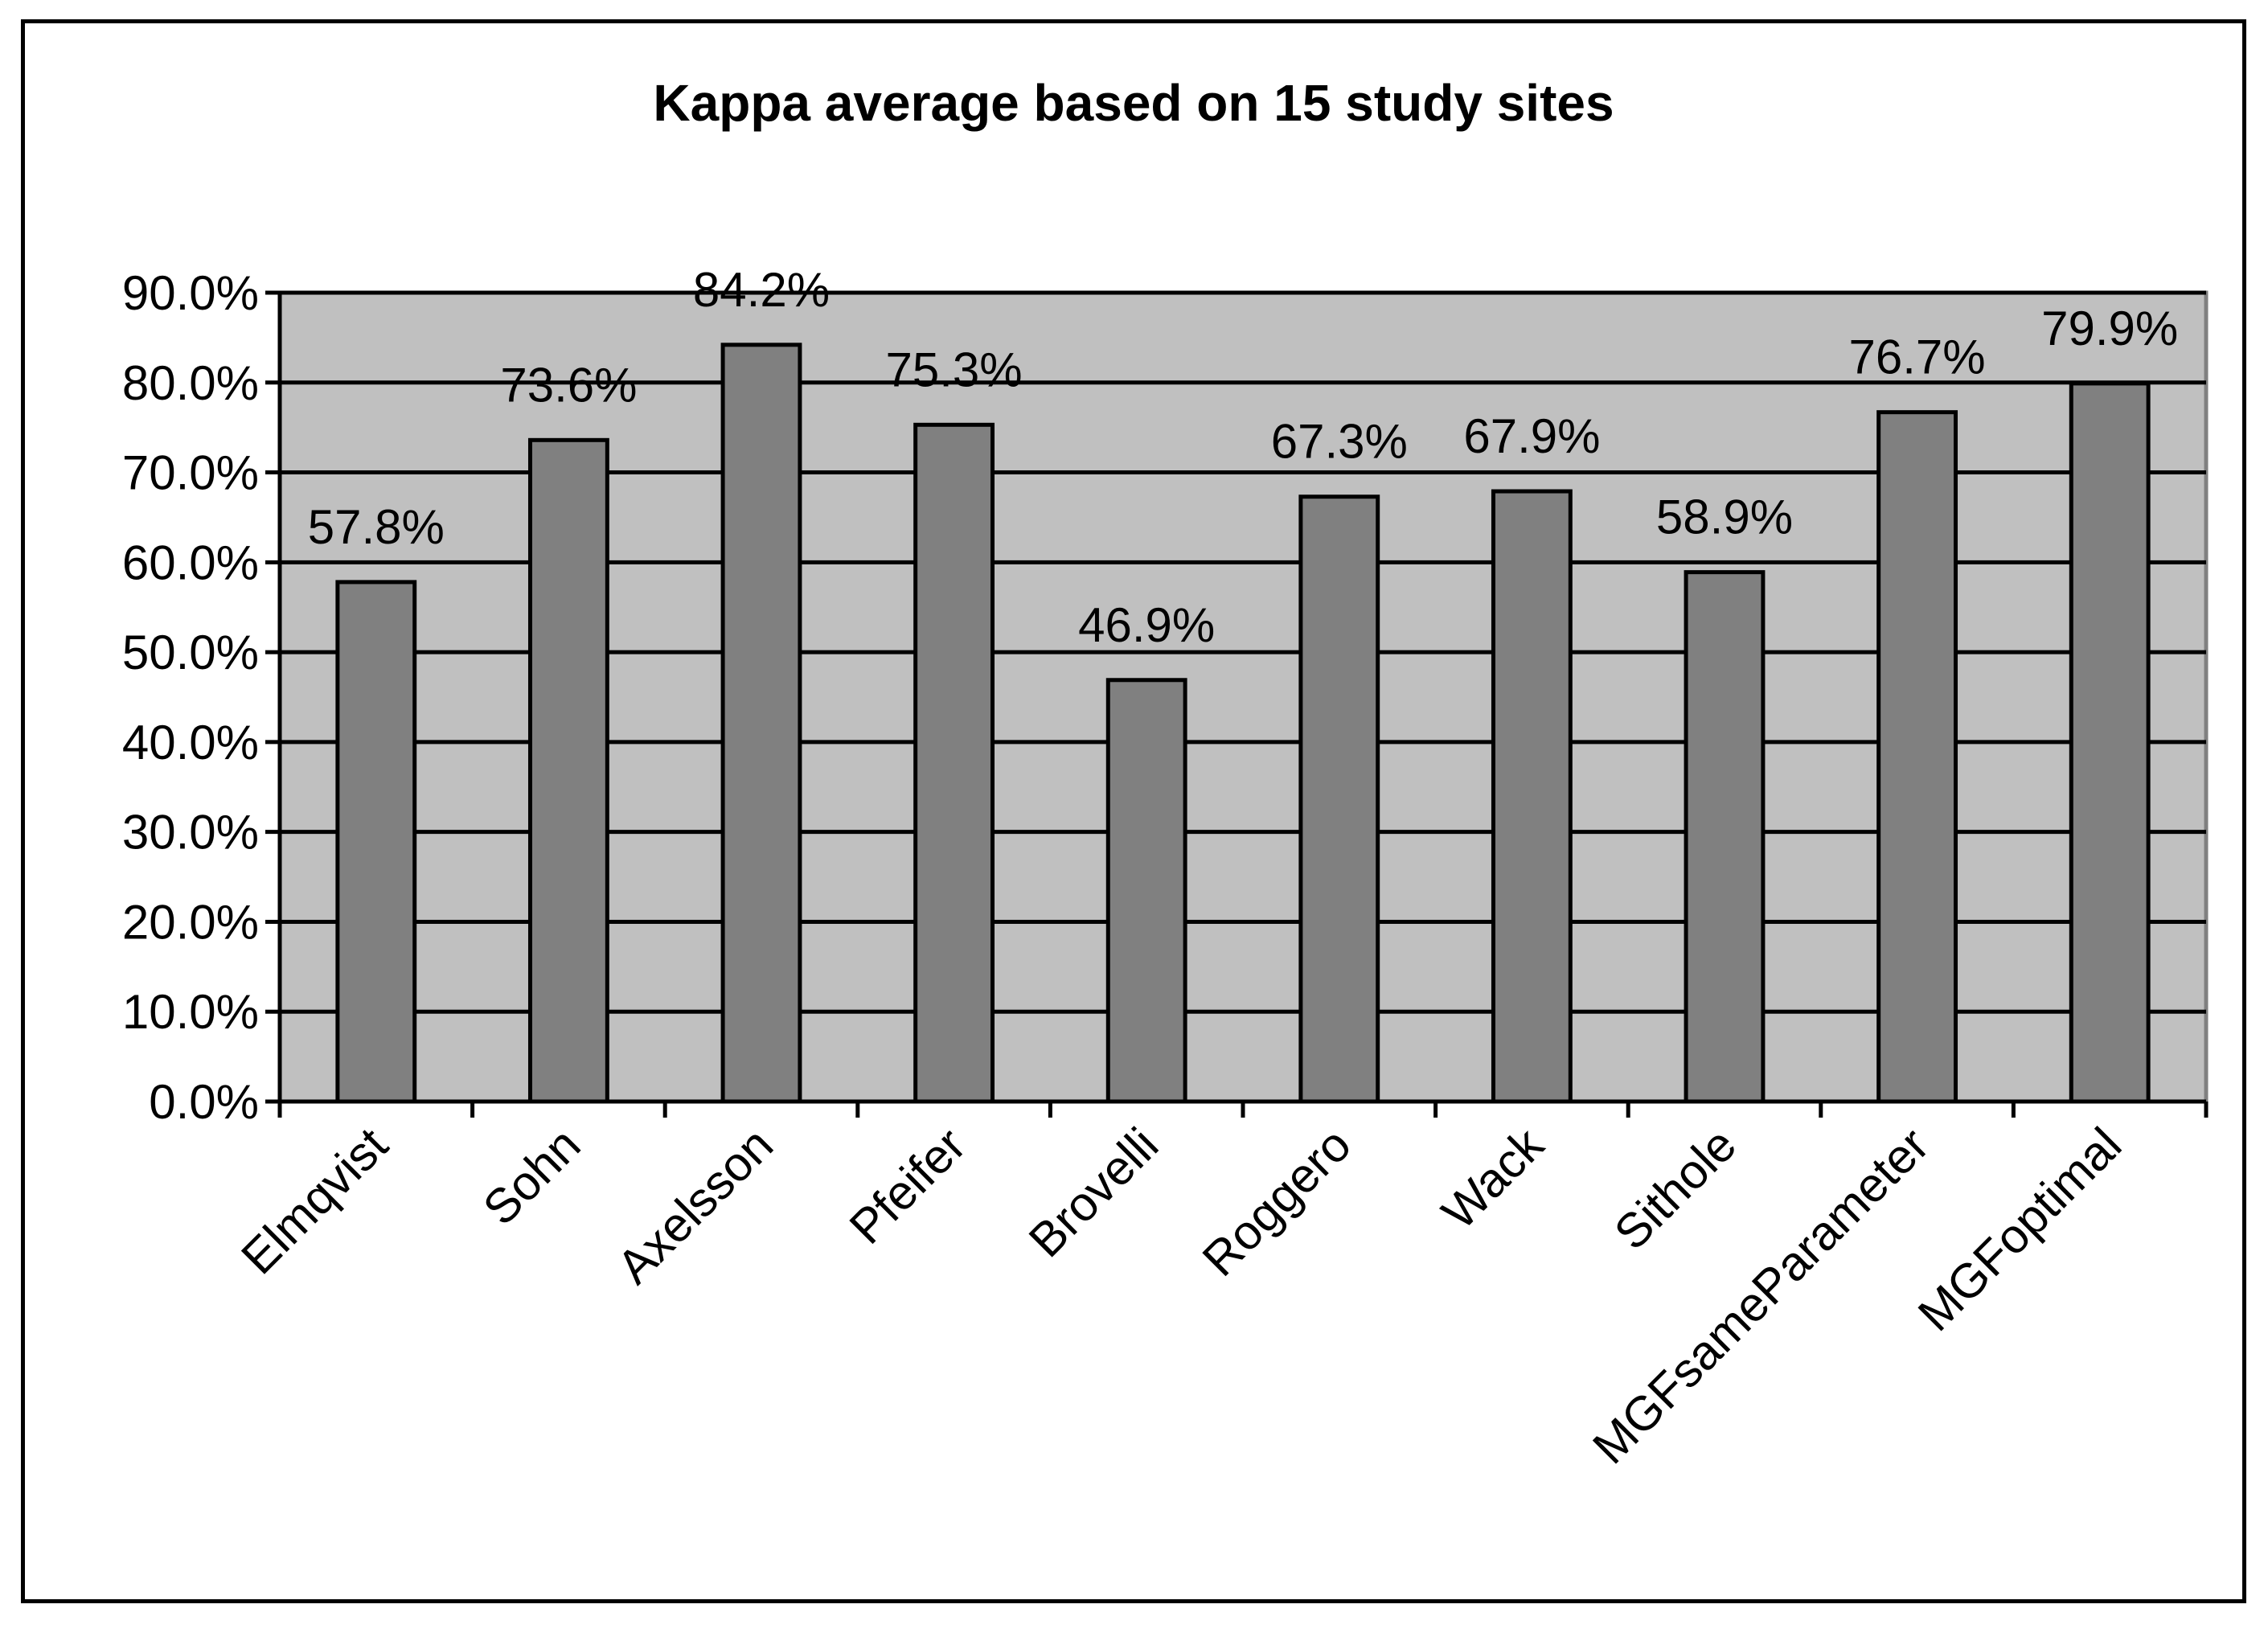 This screenshot has height=1633, width=2268. Describe the element at coordinates (568, 385) in the screenshot. I see `data-label: 73.6%` at that location.